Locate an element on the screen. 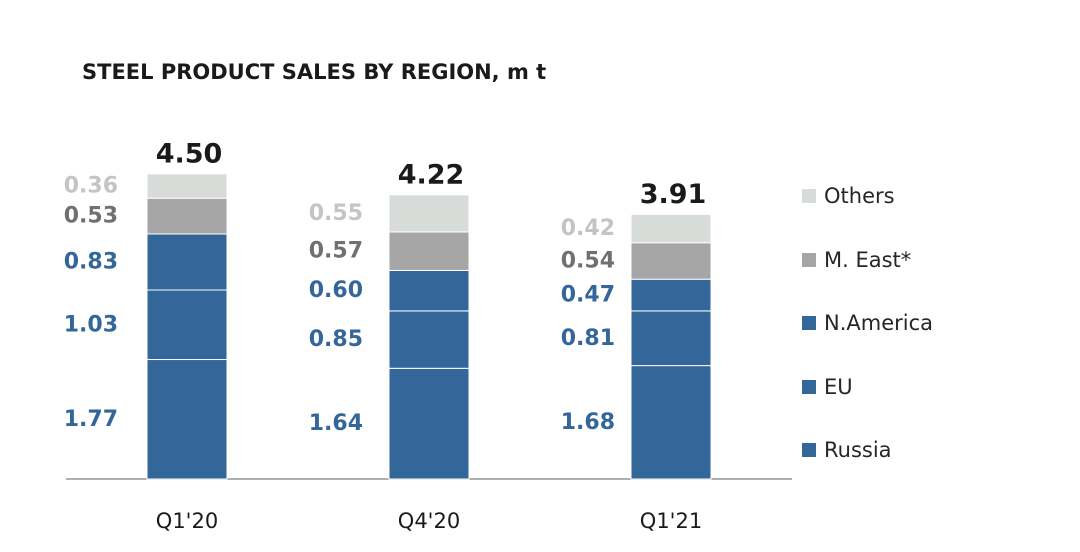 Image resolution: width=1080 pixels, height=552 pixels. data-label: 0.42 is located at coordinates (588, 228).